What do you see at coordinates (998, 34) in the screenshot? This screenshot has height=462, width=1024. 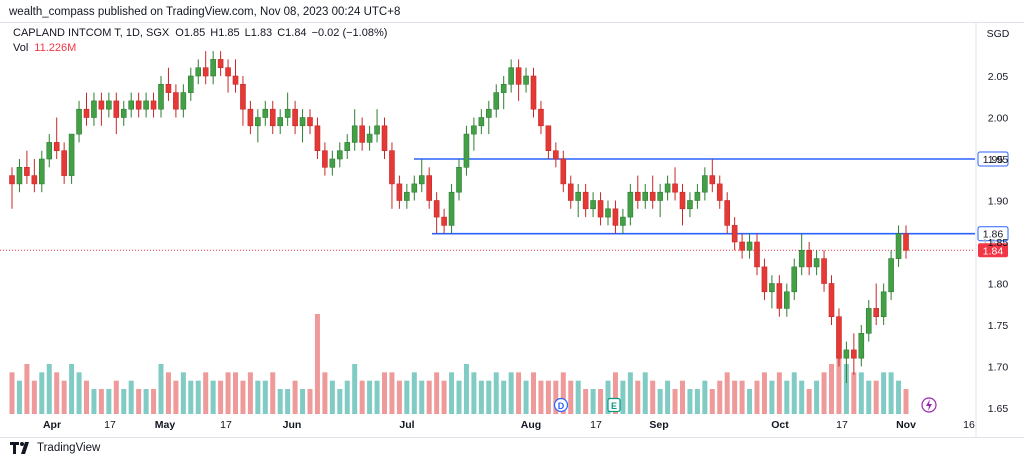 I see `currency-label: SGD` at bounding box center [998, 34].